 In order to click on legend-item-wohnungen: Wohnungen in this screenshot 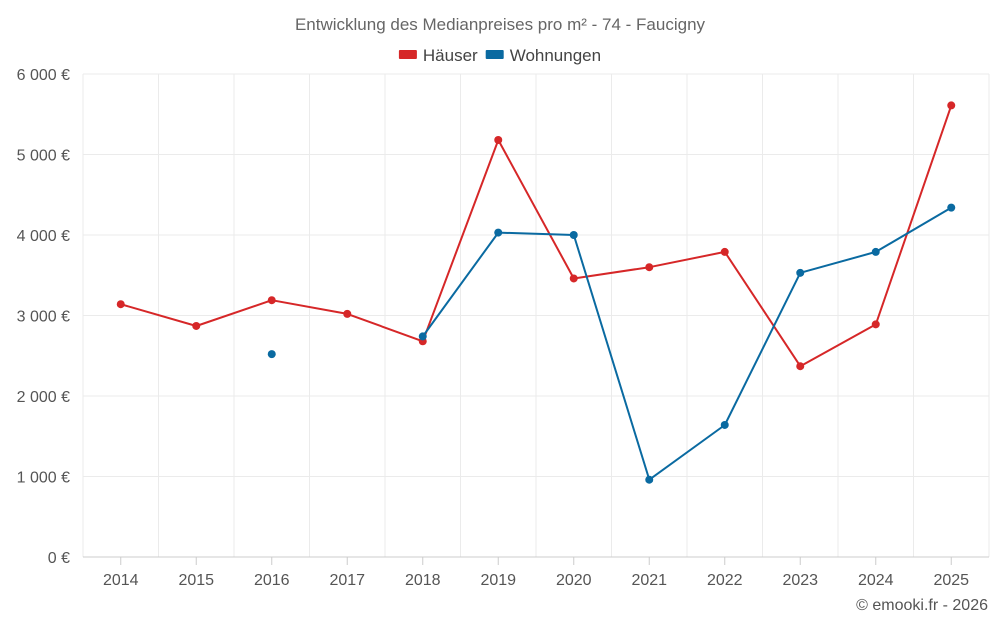, I will do `click(543, 55)`.